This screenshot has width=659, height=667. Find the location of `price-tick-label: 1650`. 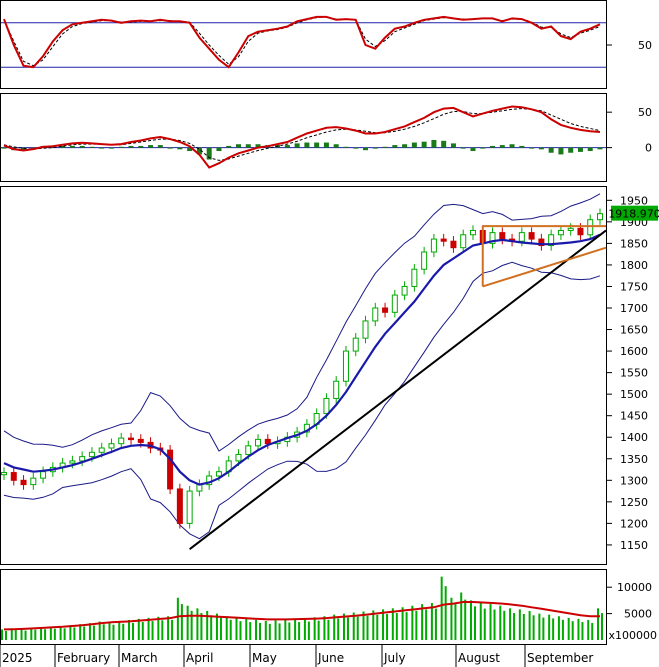

price-tick-label: 1650 is located at coordinates (634, 330).